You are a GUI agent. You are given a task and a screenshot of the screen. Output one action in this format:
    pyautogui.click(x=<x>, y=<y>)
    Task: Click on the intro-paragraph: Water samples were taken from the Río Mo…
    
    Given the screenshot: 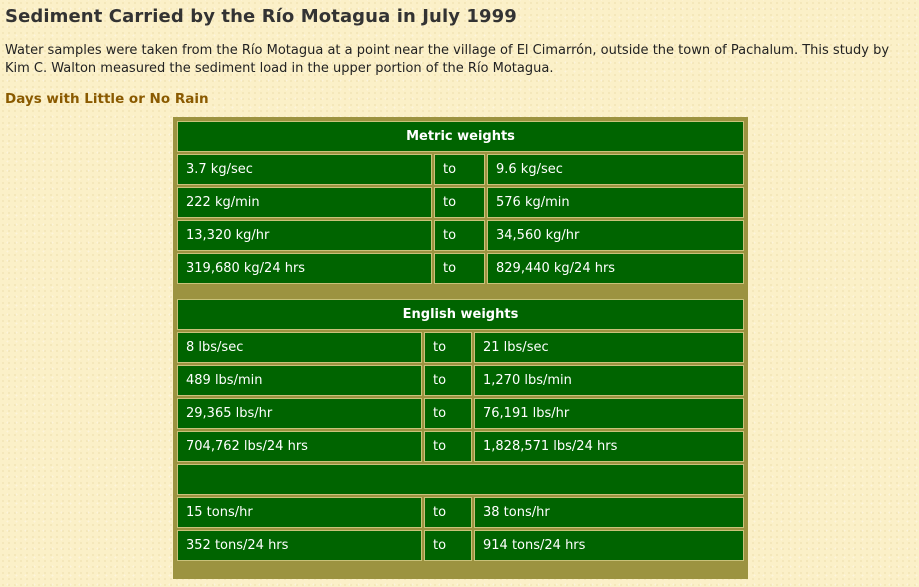 What is the action you would take?
    pyautogui.click(x=447, y=59)
    